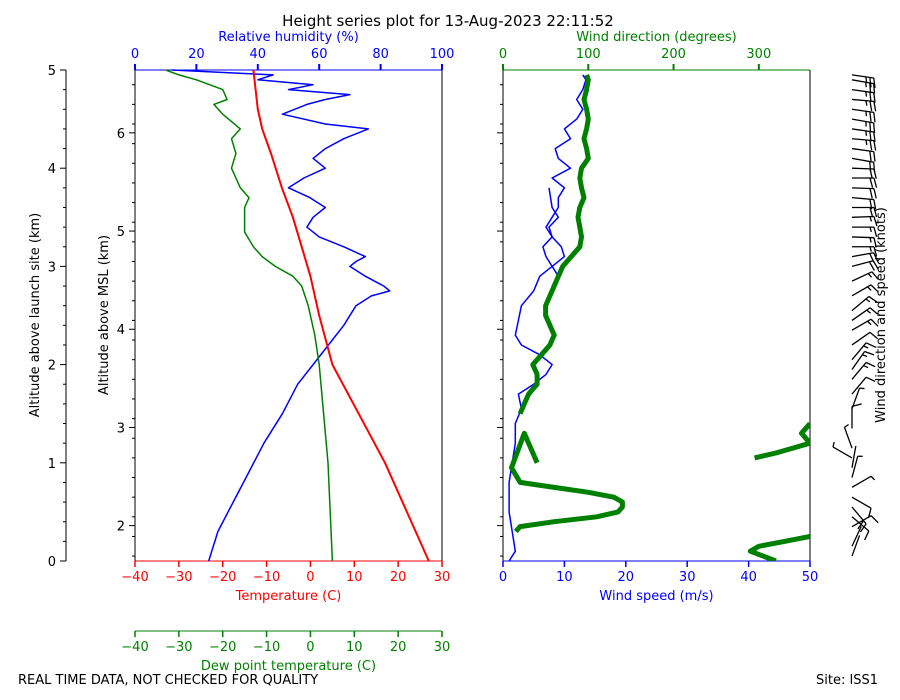 The height and width of the screenshot is (700, 900). Describe the element at coordinates (178, 647) in the screenshot. I see `dew-tick-label: −30` at that location.